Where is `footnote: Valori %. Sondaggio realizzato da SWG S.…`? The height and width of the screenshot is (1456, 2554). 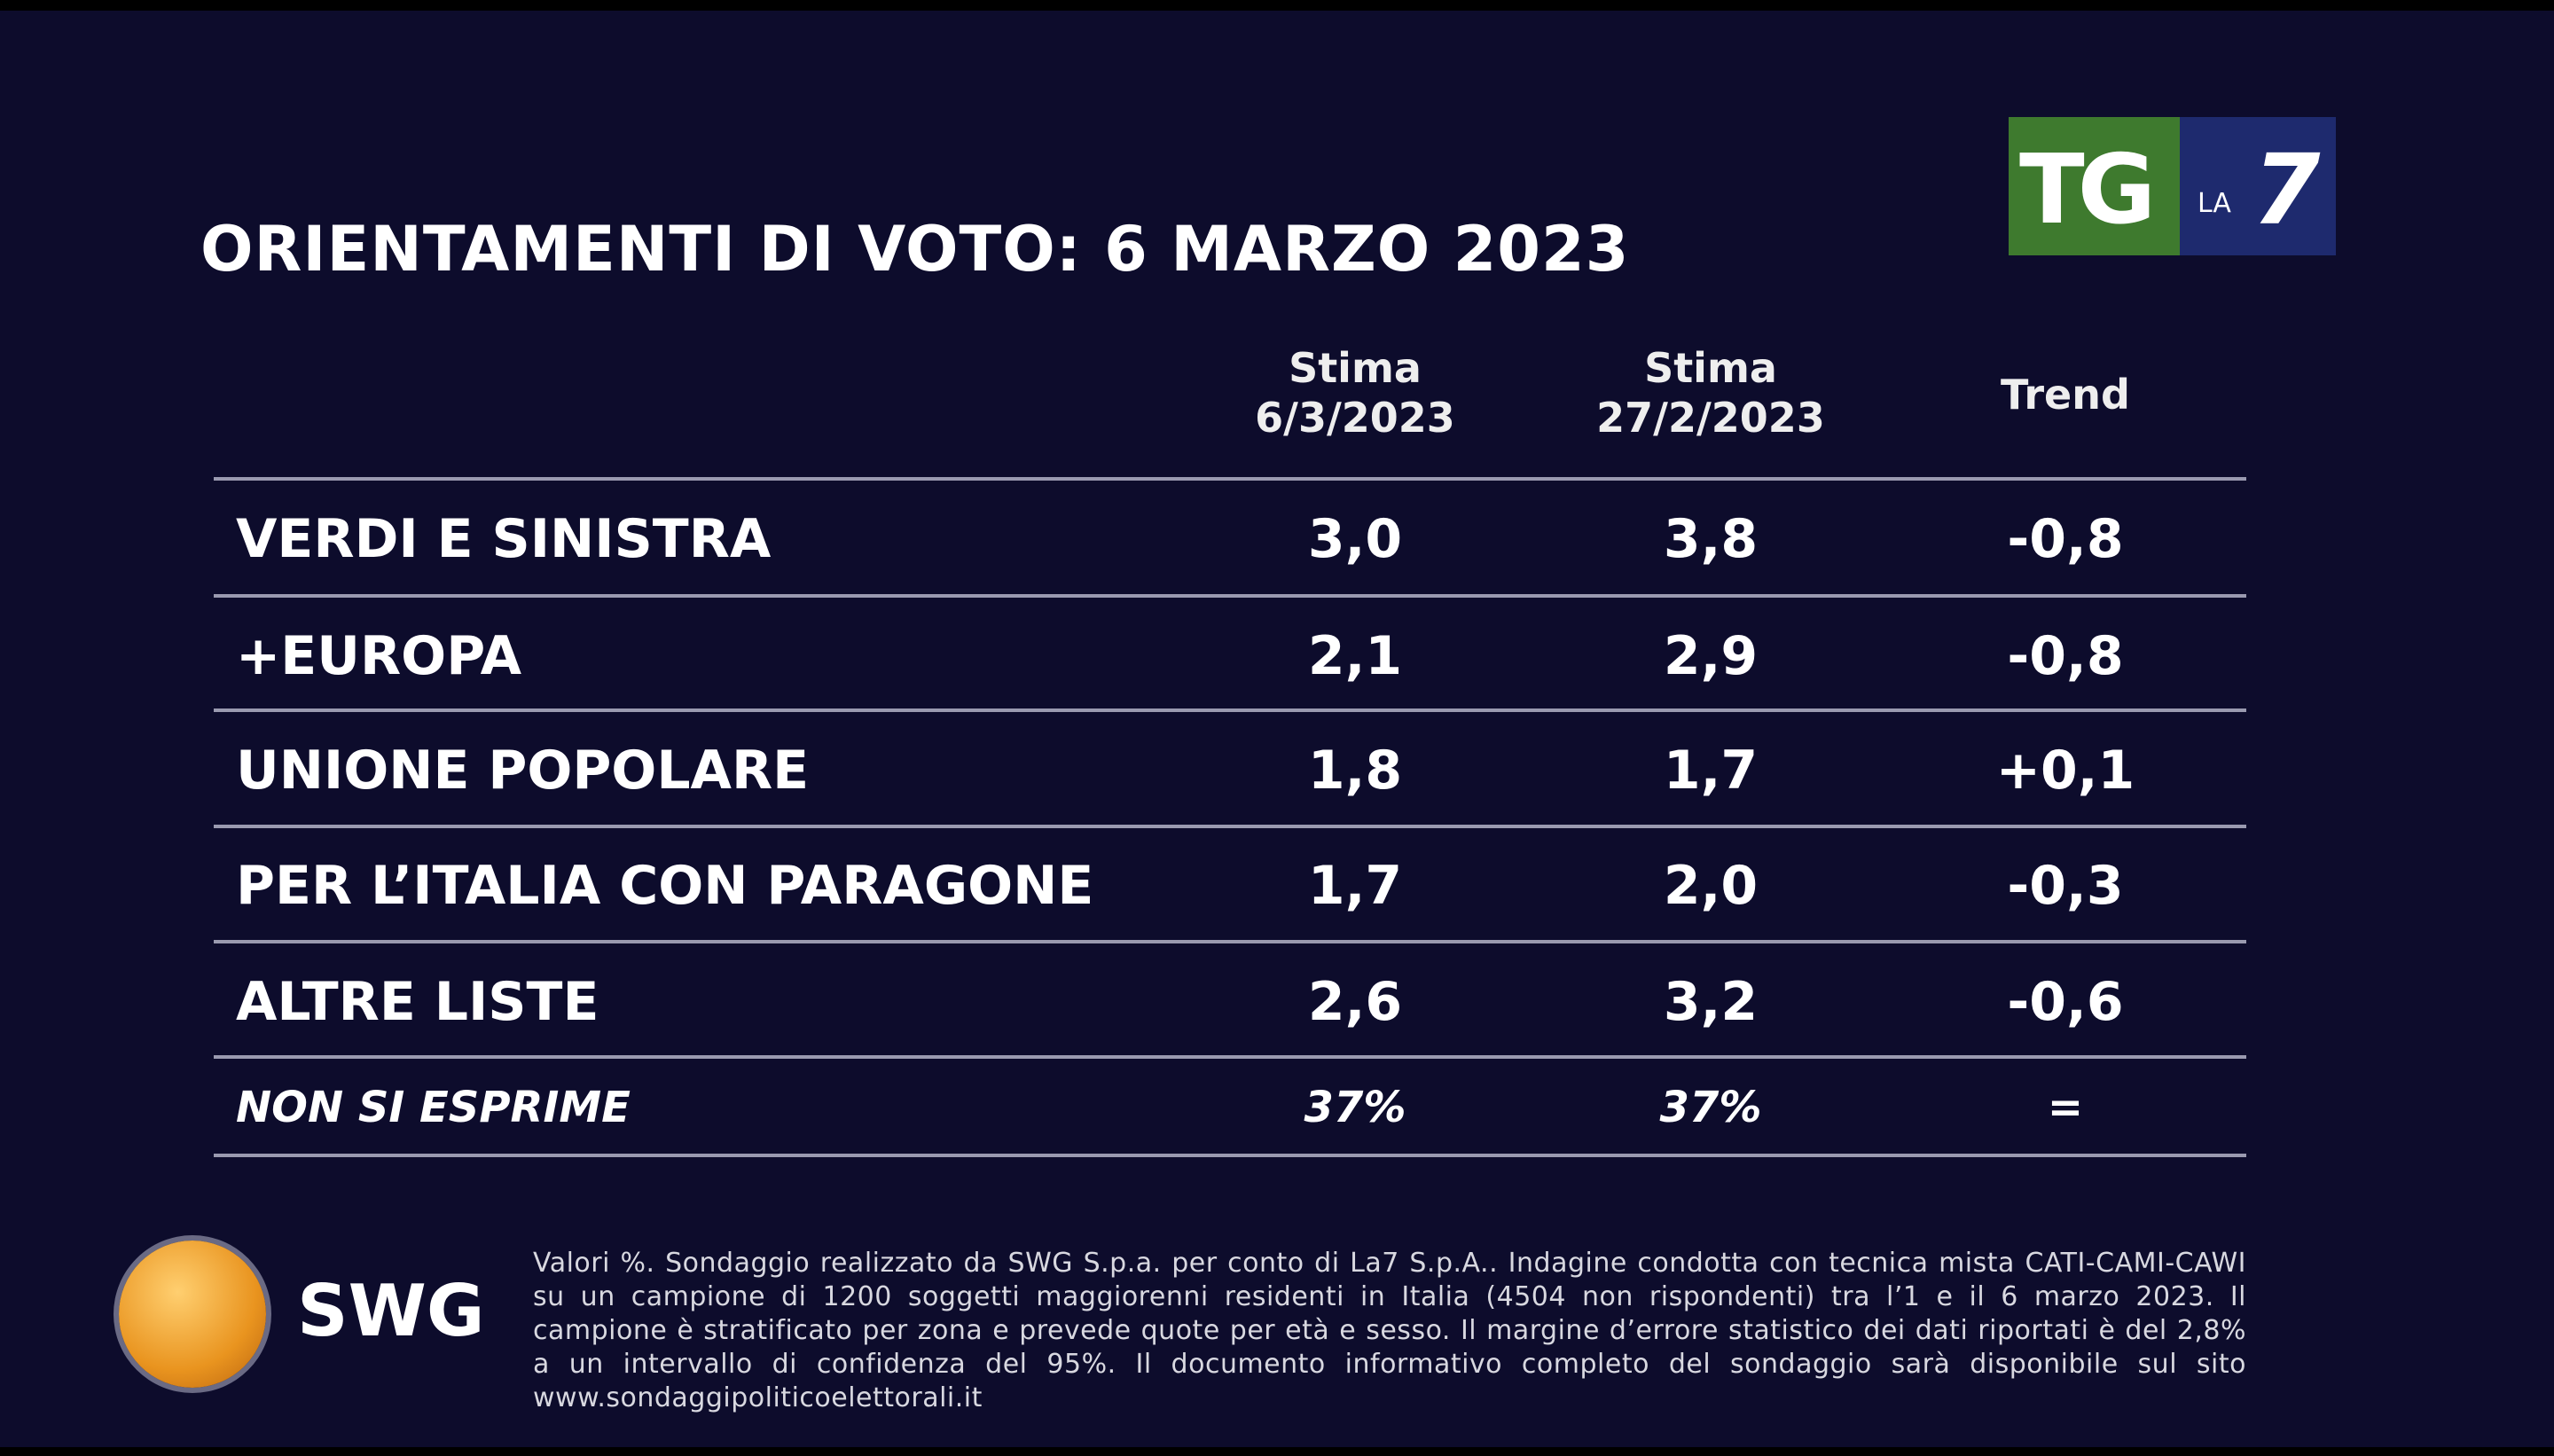 footnote: Valori %. Sondaggio realizzato da SWG S.… is located at coordinates (1389, 1330).